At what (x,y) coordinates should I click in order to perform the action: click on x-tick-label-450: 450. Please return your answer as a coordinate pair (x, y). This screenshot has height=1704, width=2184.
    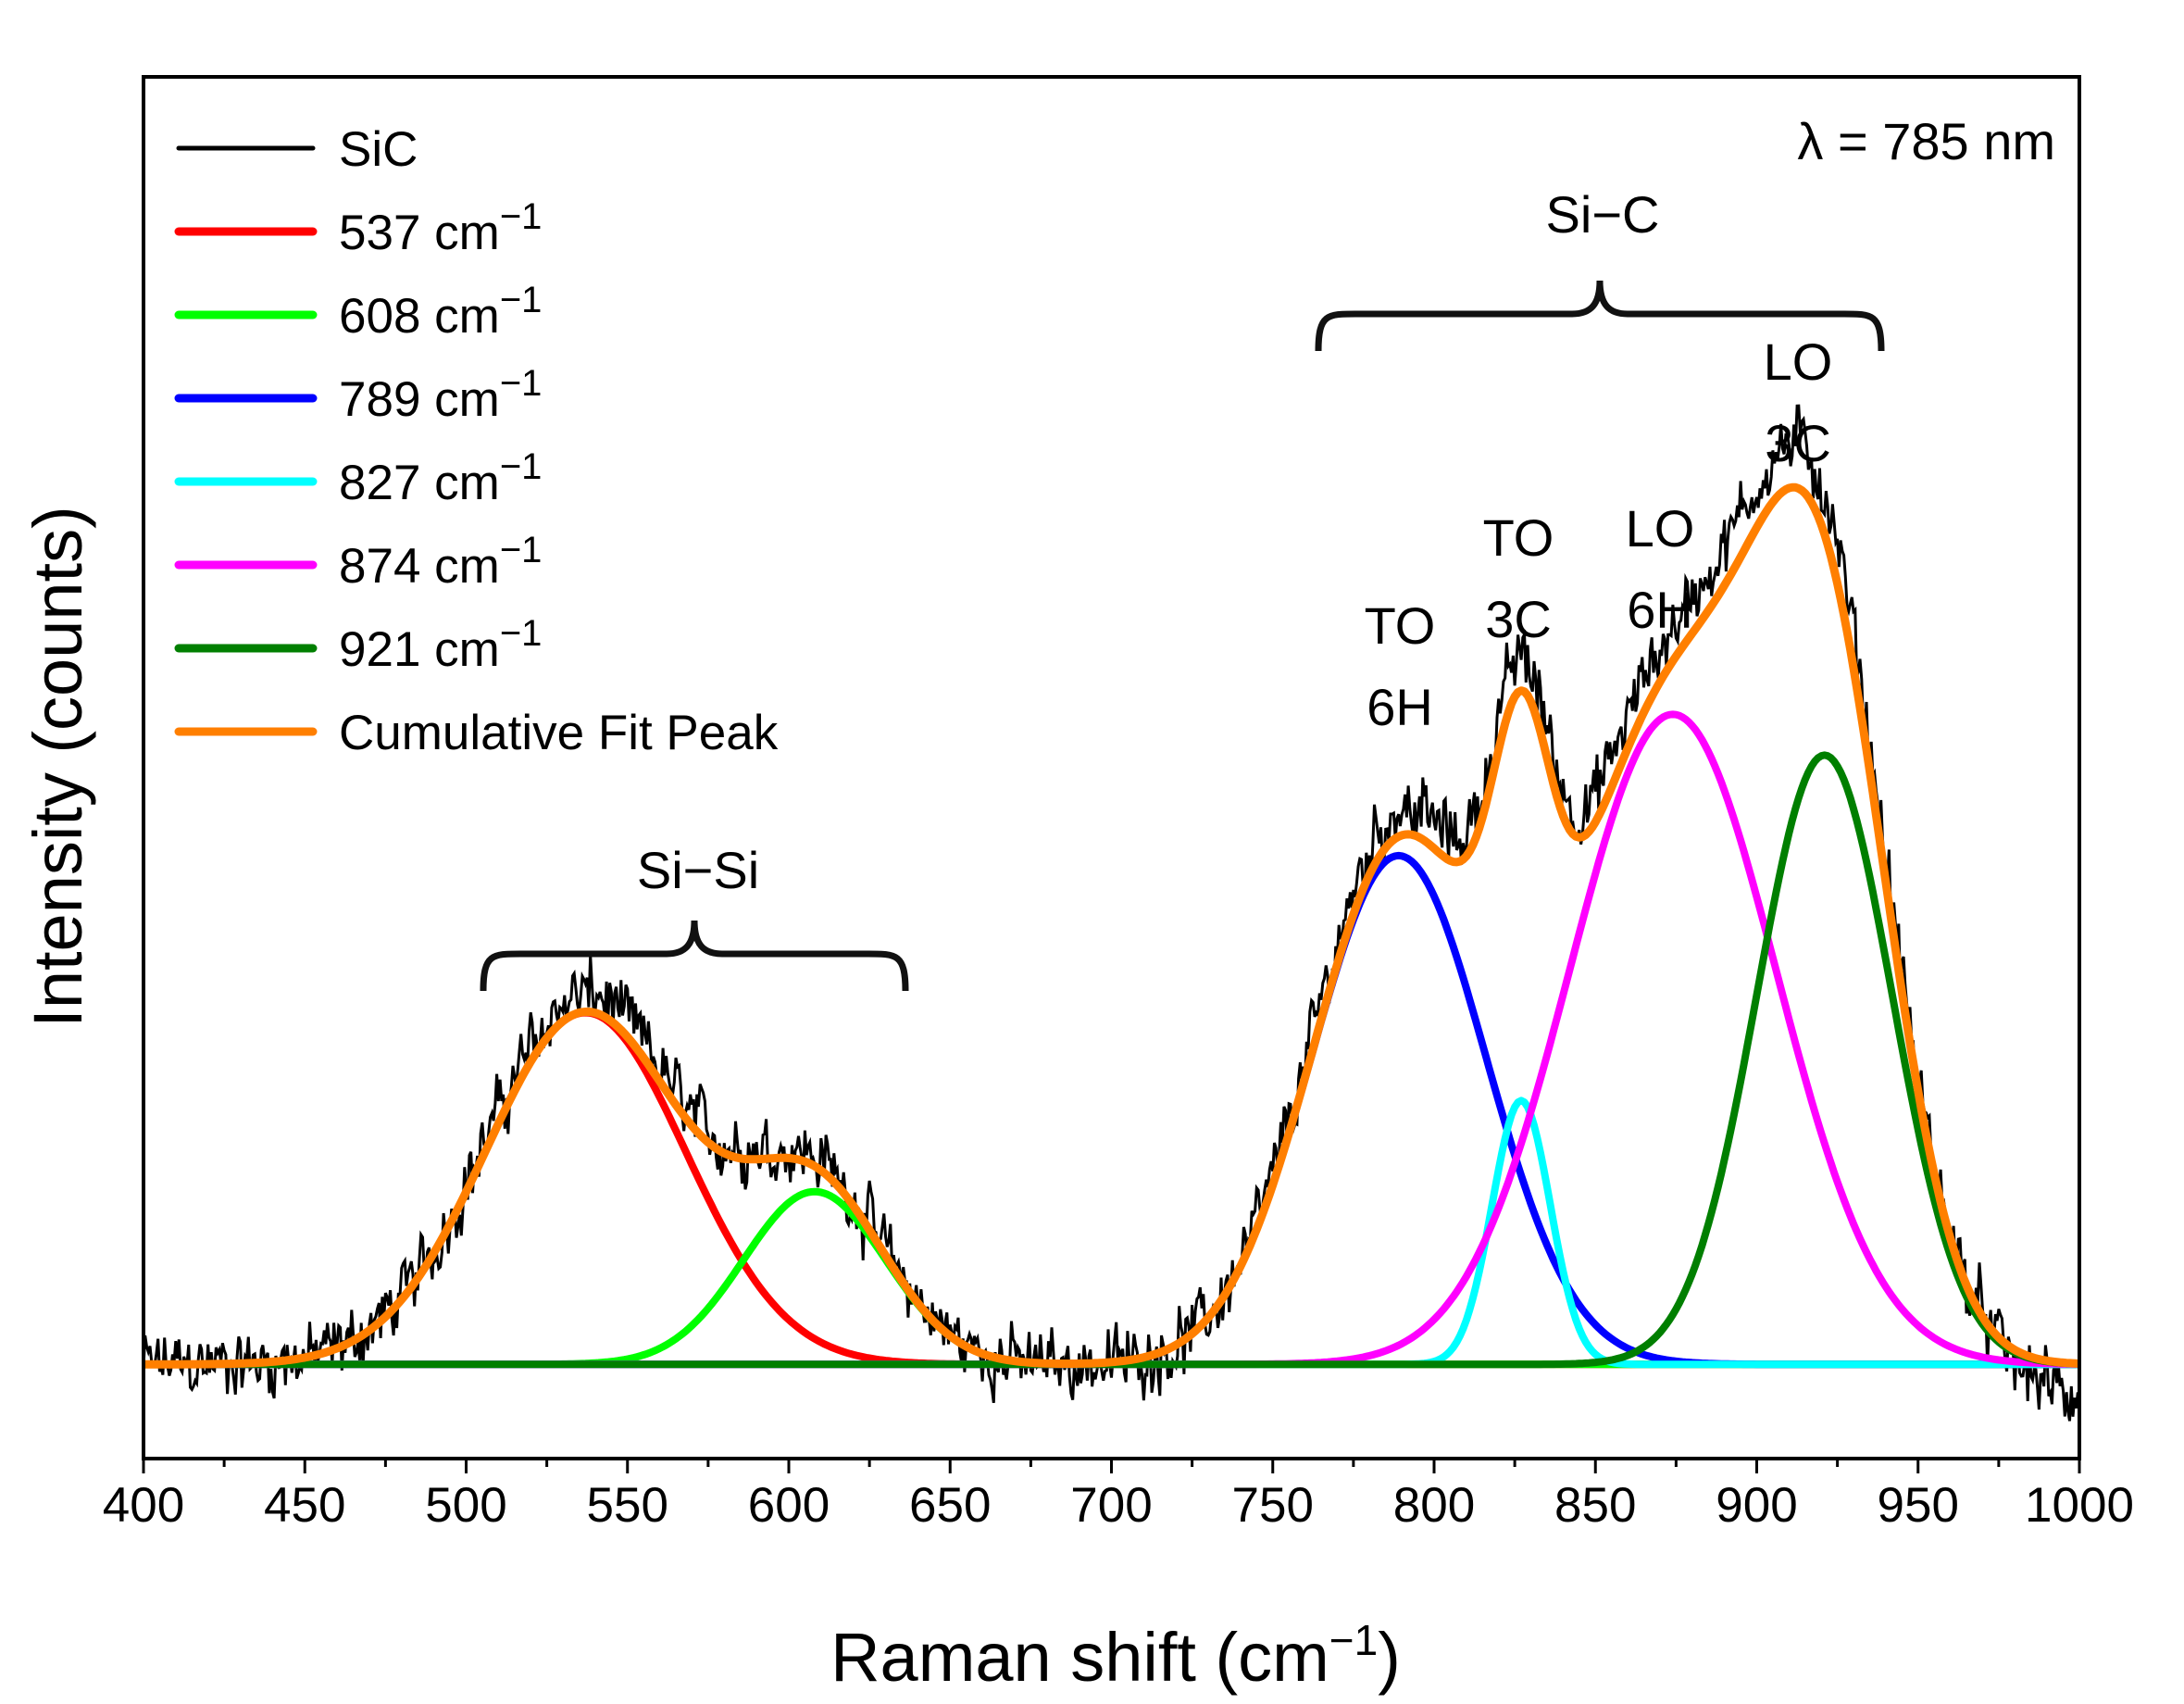
    Looking at the image, I should click on (304, 1505).